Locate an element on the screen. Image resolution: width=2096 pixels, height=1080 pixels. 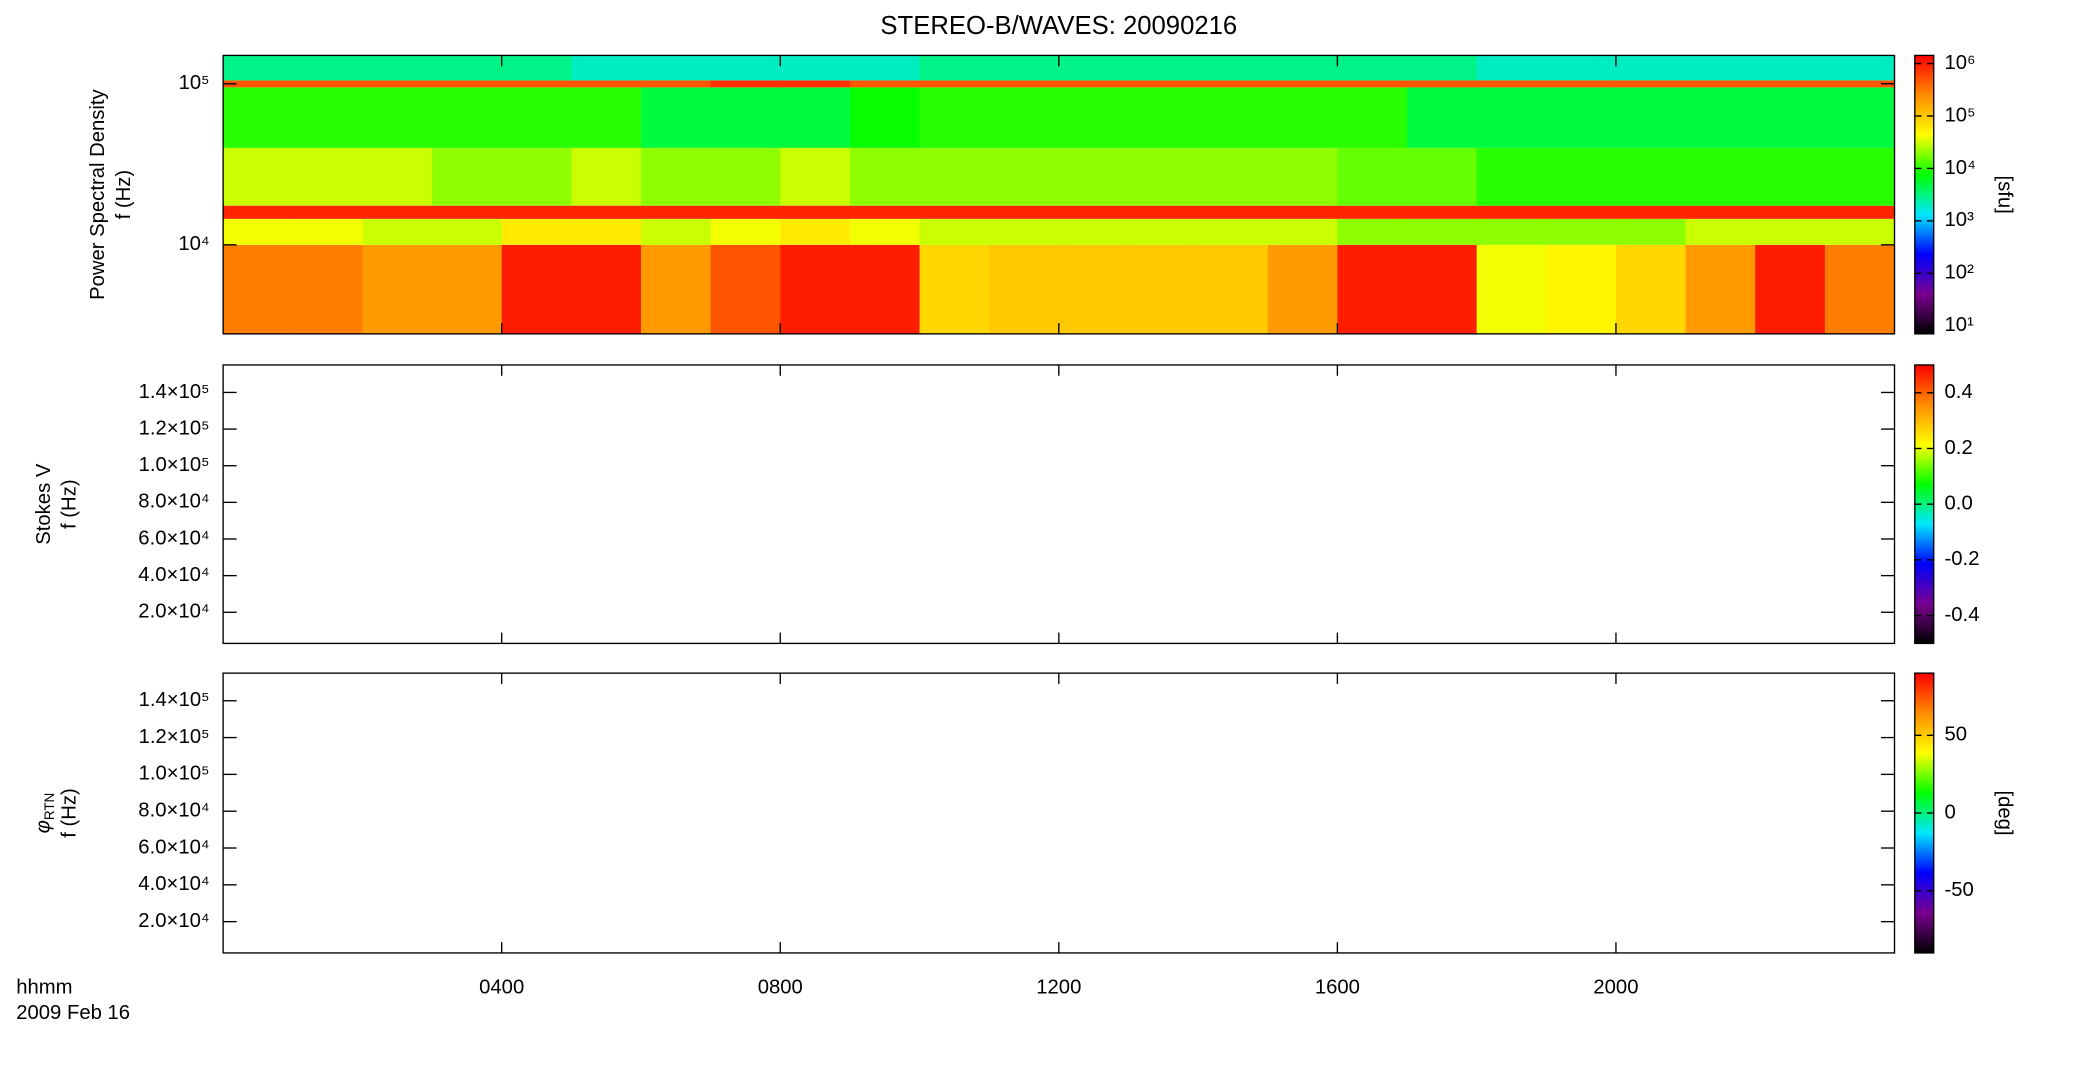
y-tick-label: 2.0×10⁴ is located at coordinates (173, 612).